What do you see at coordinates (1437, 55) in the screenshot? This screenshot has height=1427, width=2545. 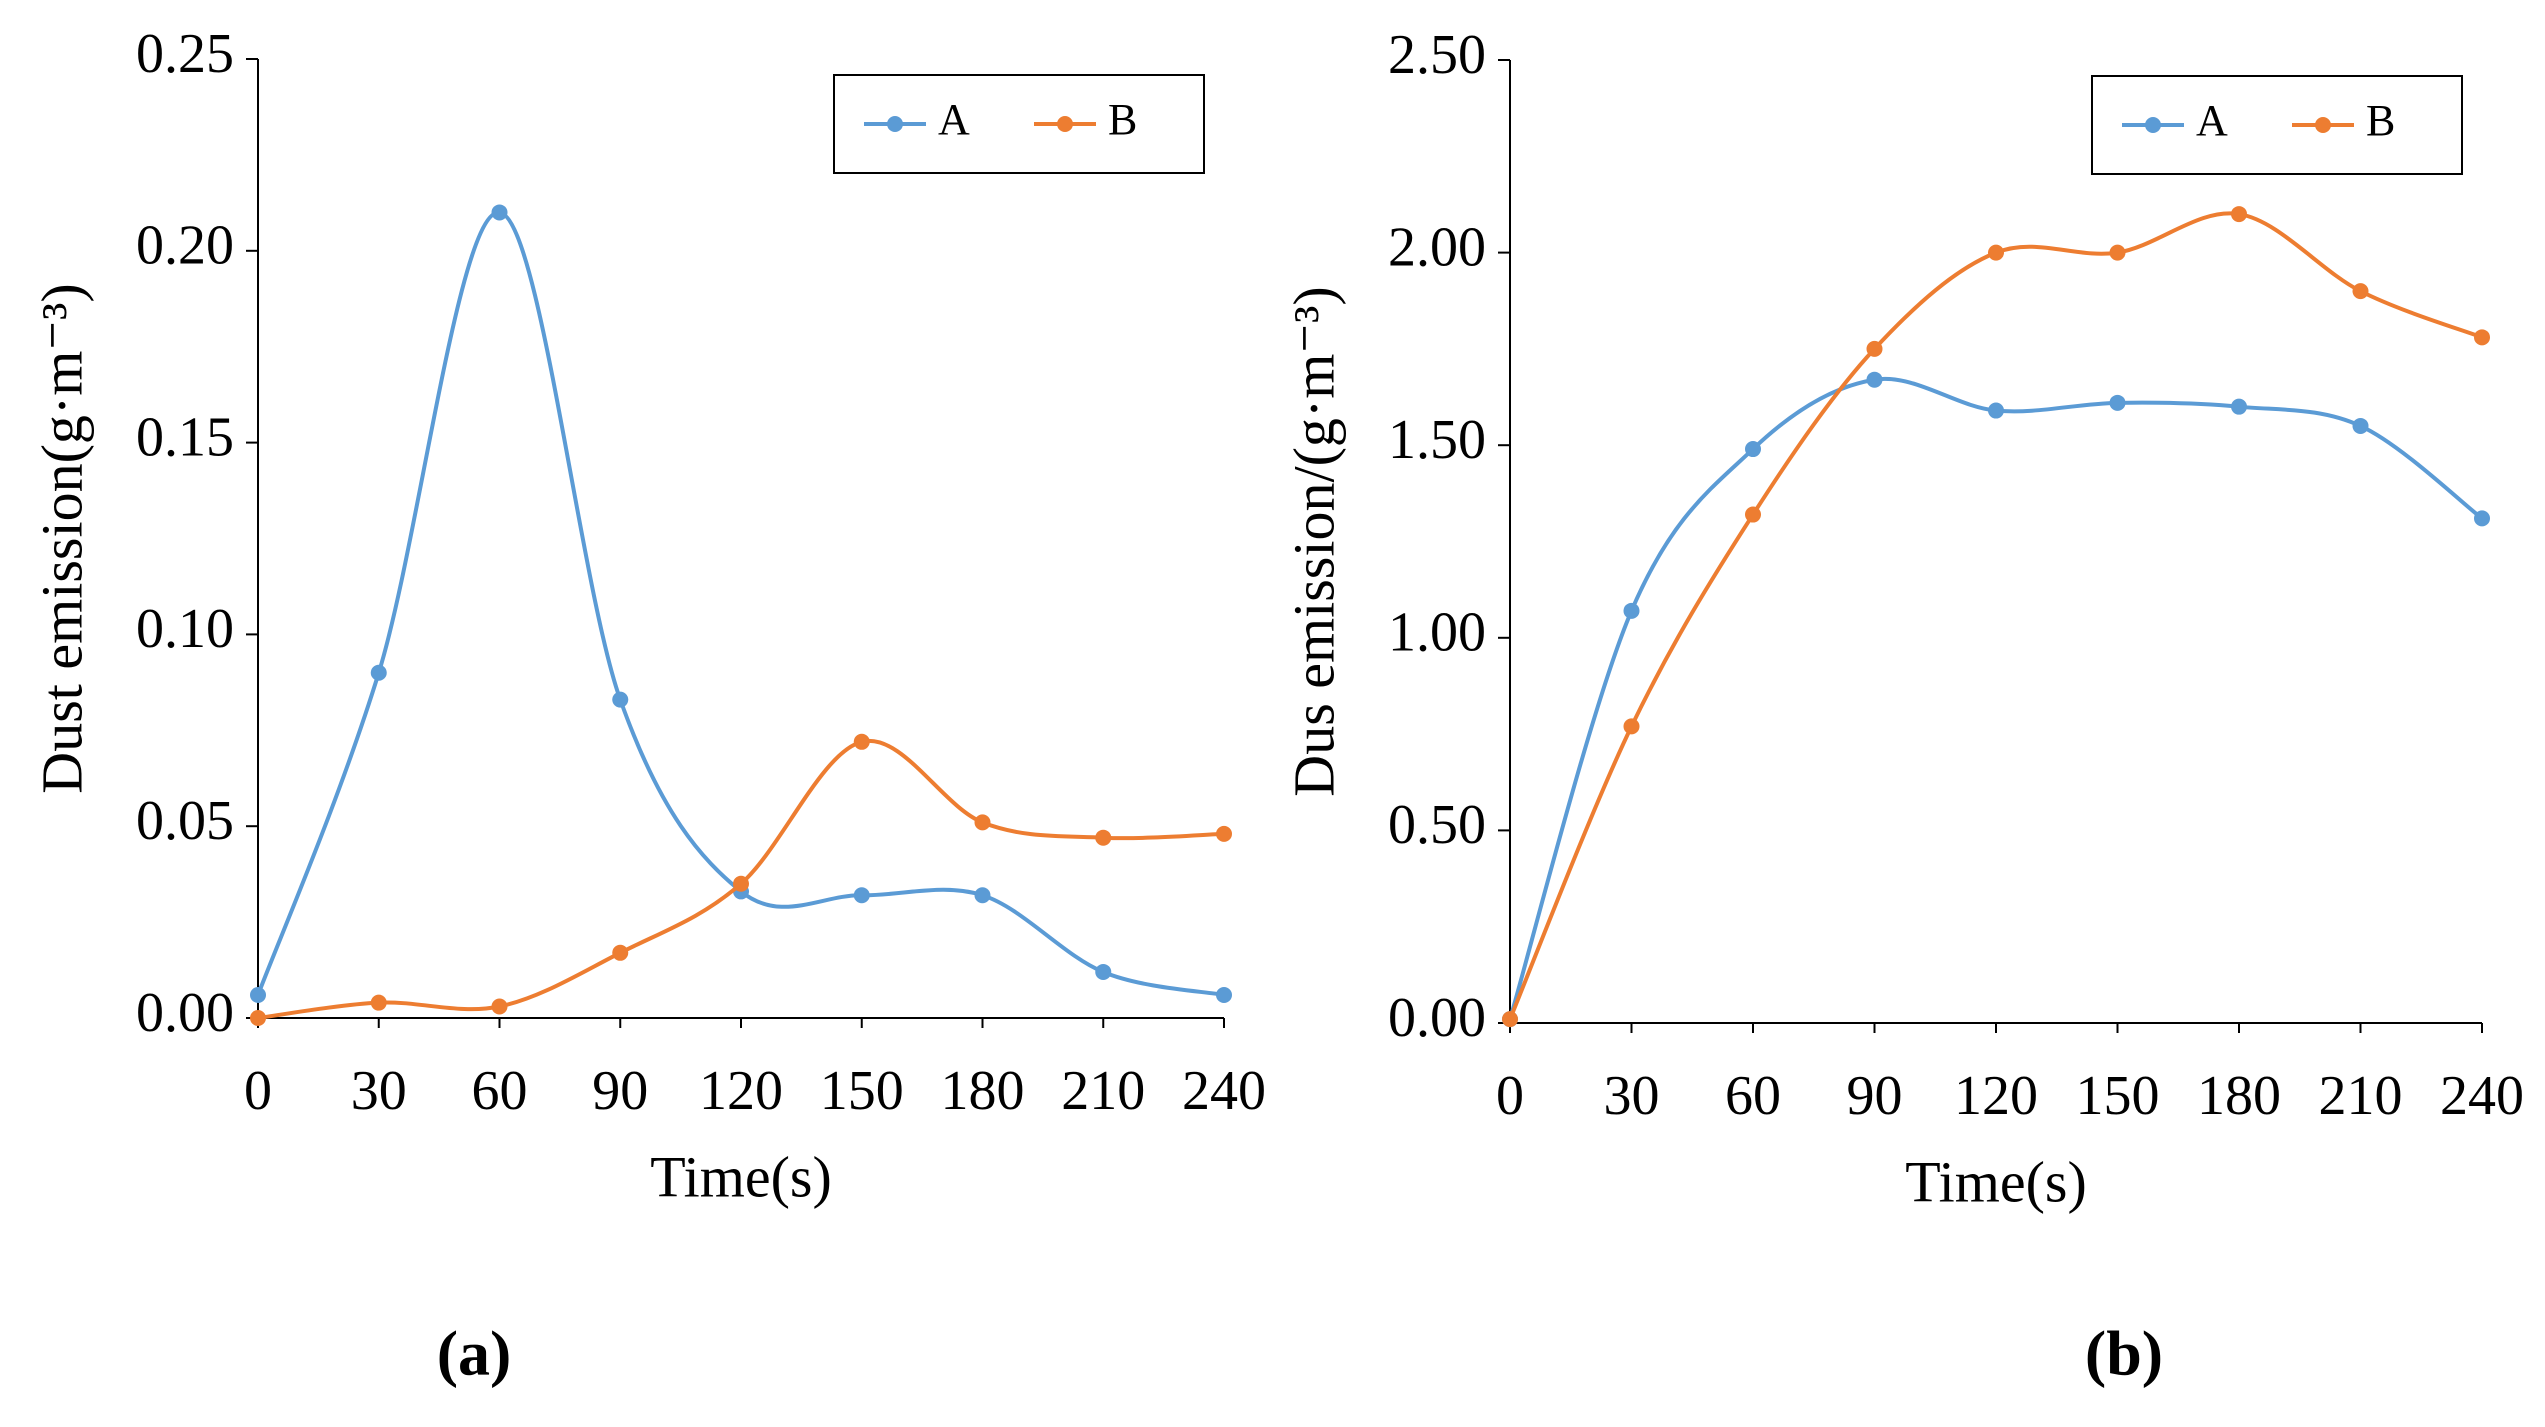 I see `y-tick-label: 2.50` at bounding box center [1437, 55].